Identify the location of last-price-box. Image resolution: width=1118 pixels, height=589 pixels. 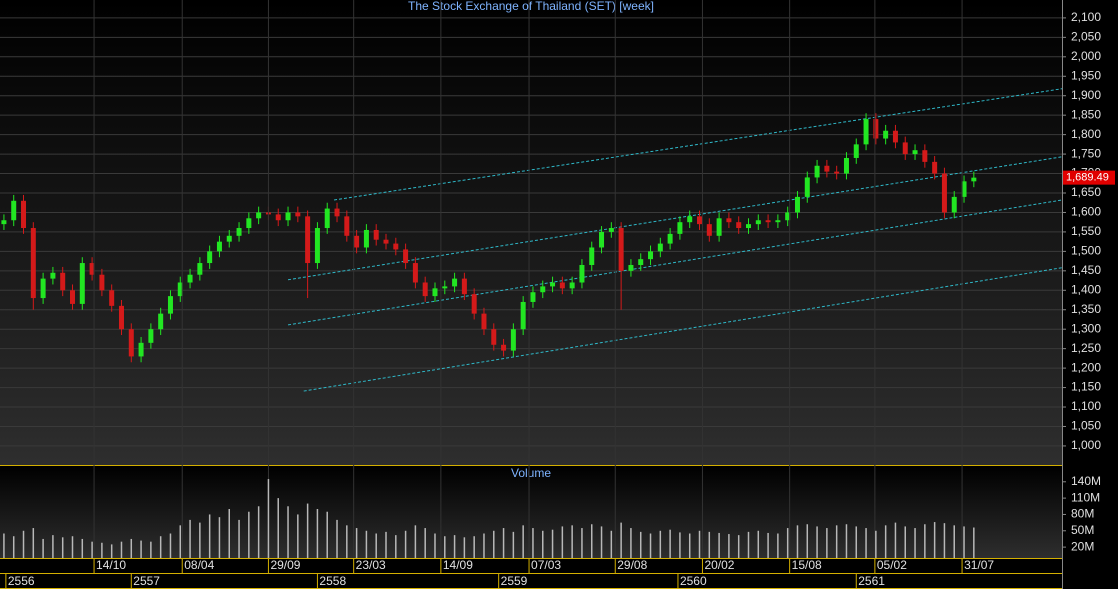
(1089, 177).